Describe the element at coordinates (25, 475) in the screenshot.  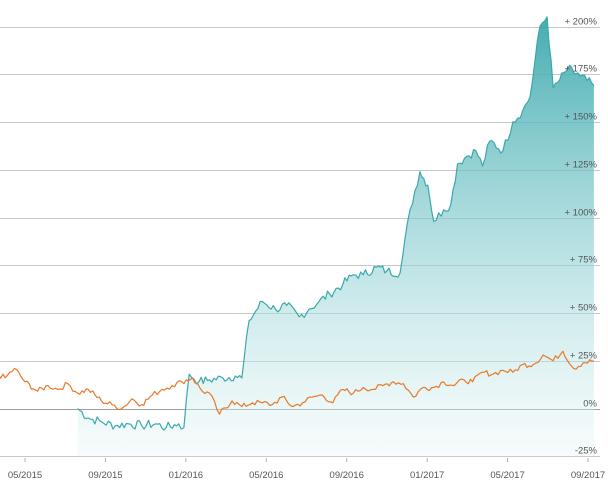
I see `x-tick-label: 05/2015` at that location.